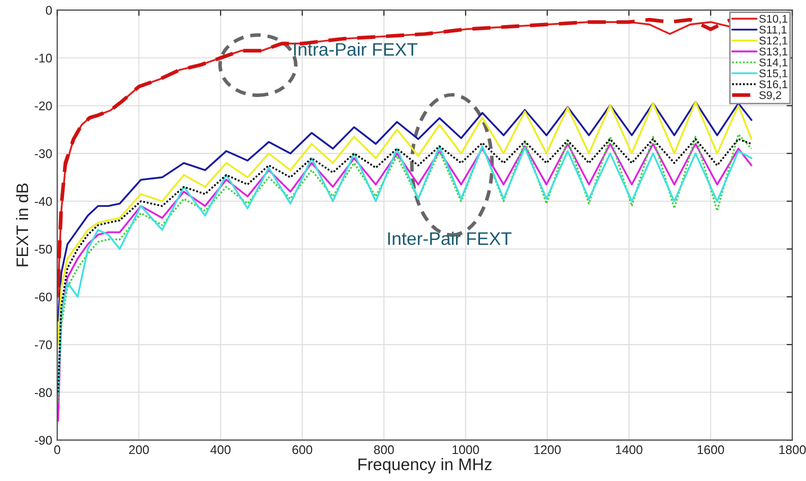  Describe the element at coordinates (425, 466) in the screenshot. I see `x-axis-title: Frequency in MHz` at that location.